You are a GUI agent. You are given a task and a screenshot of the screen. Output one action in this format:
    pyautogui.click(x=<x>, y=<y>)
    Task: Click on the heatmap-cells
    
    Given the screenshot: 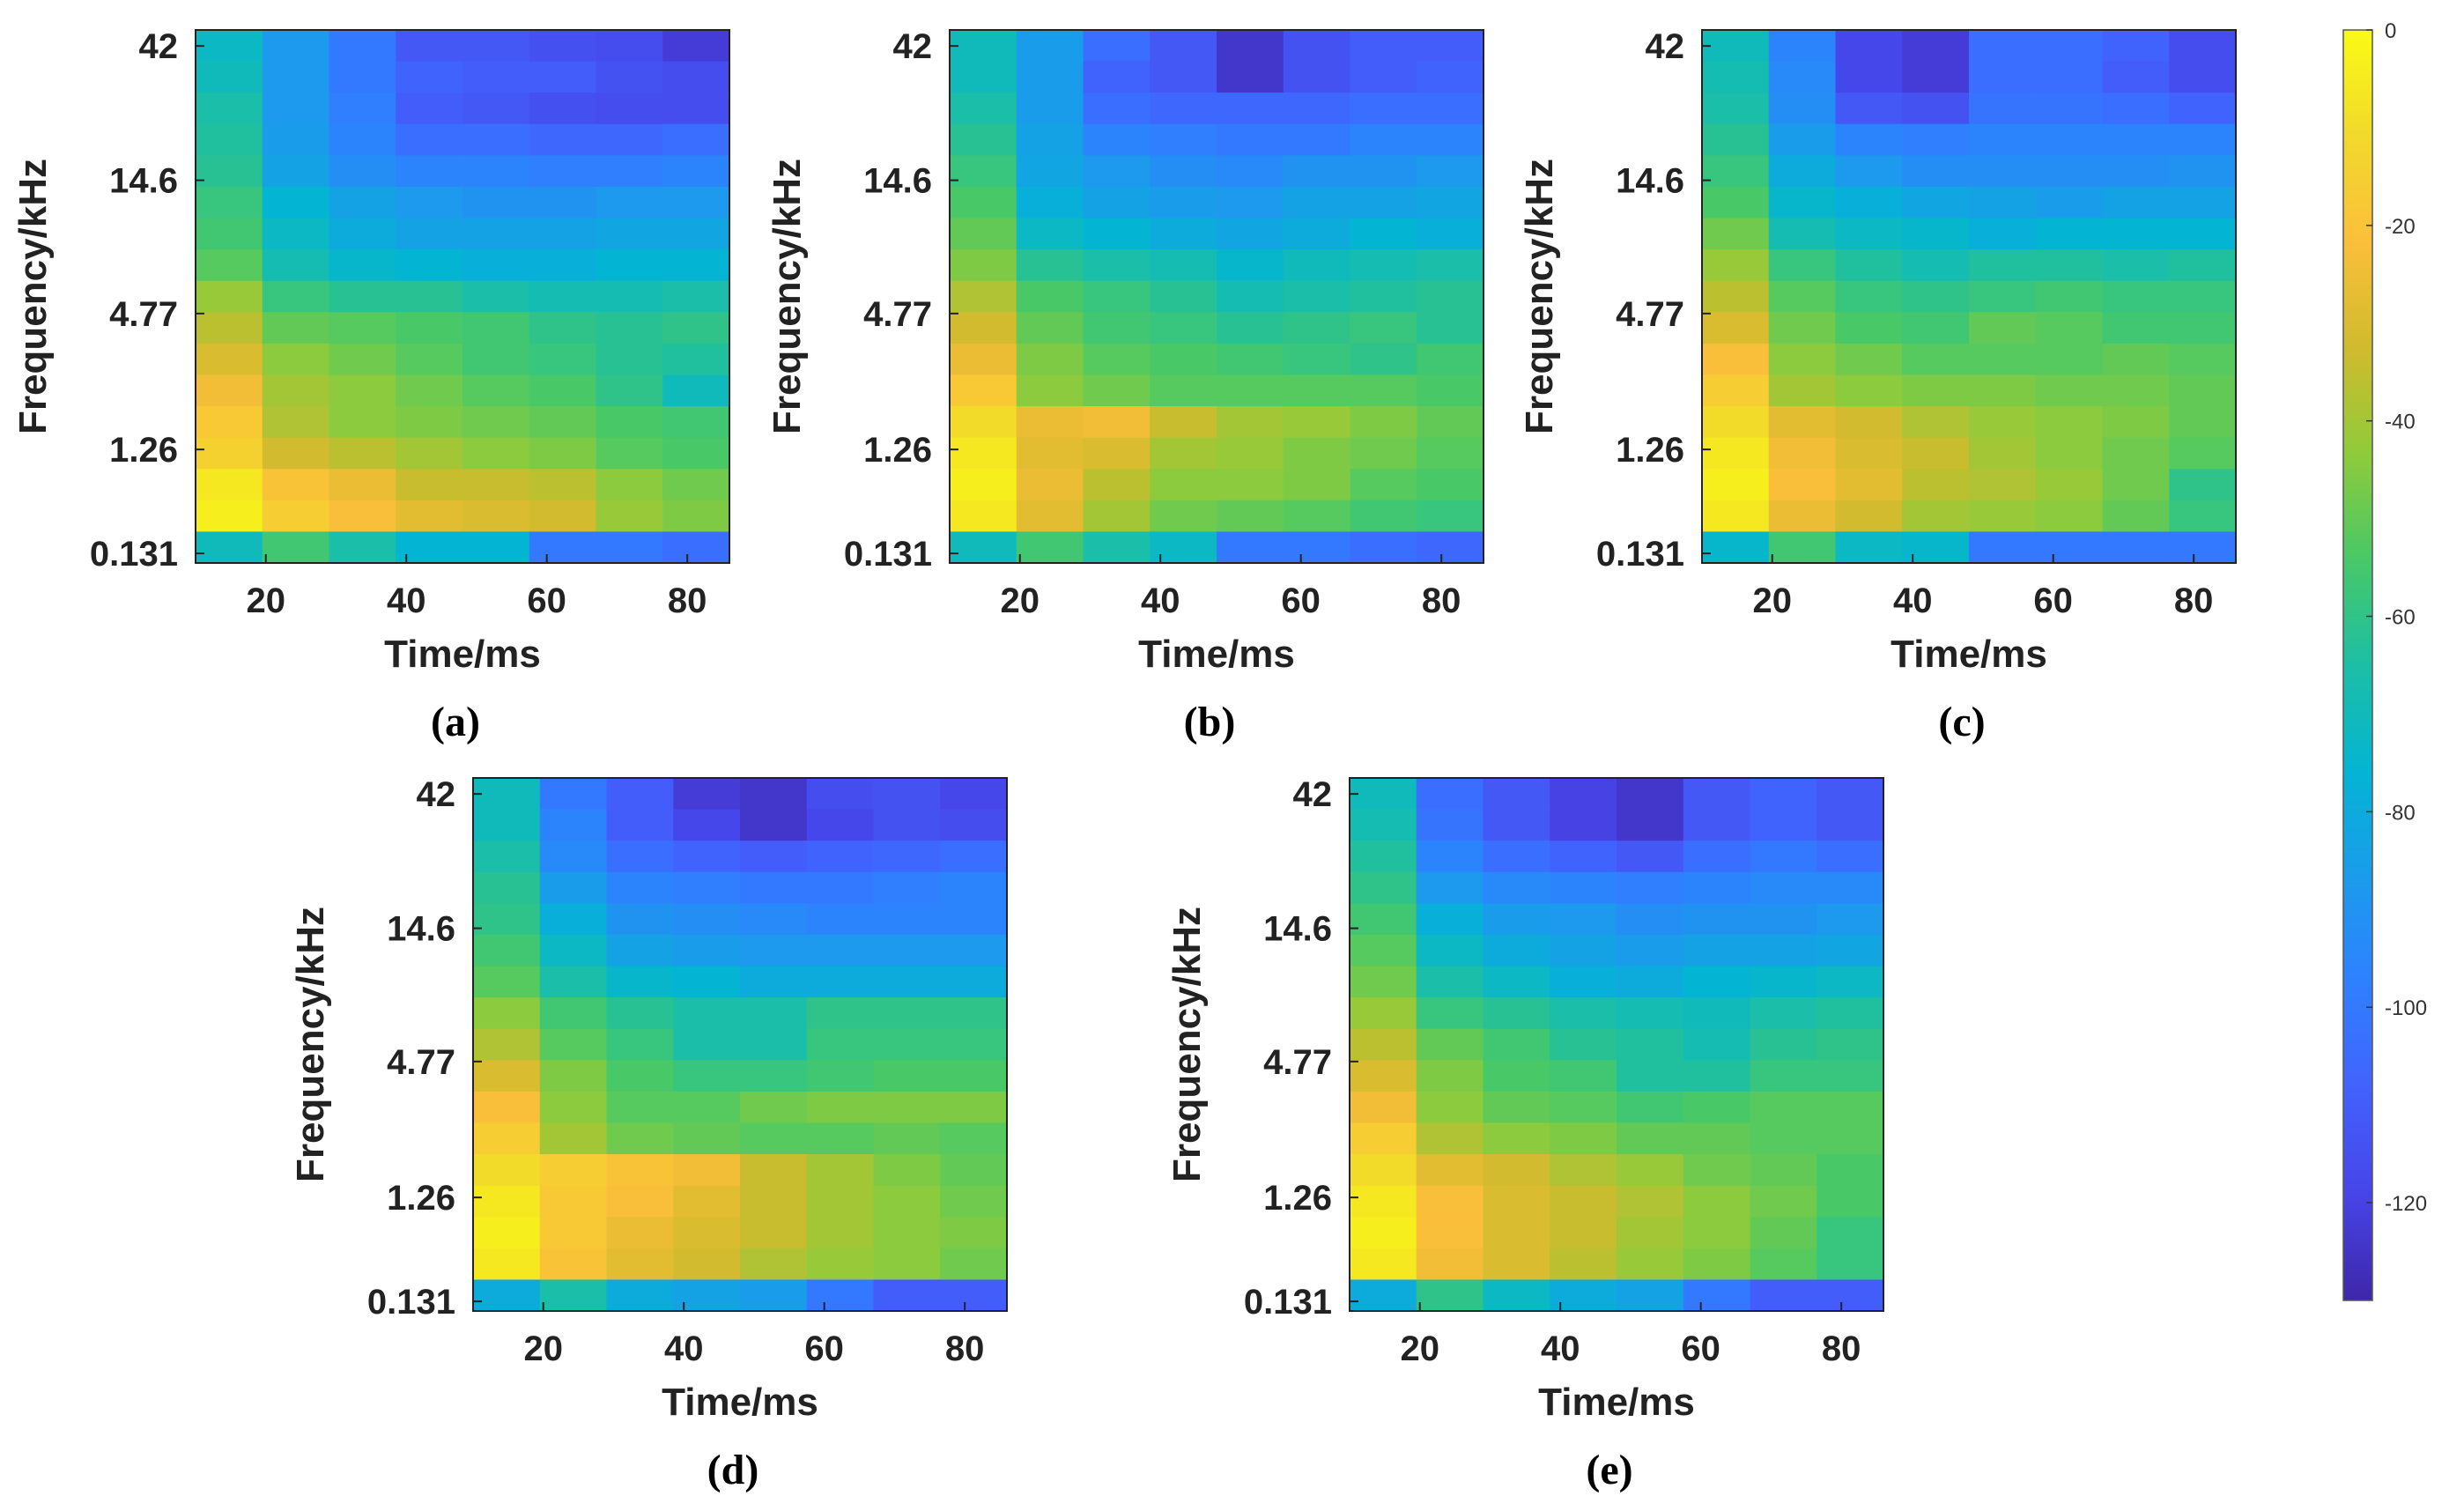 What is the action you would take?
    pyautogui.click(x=463, y=297)
    